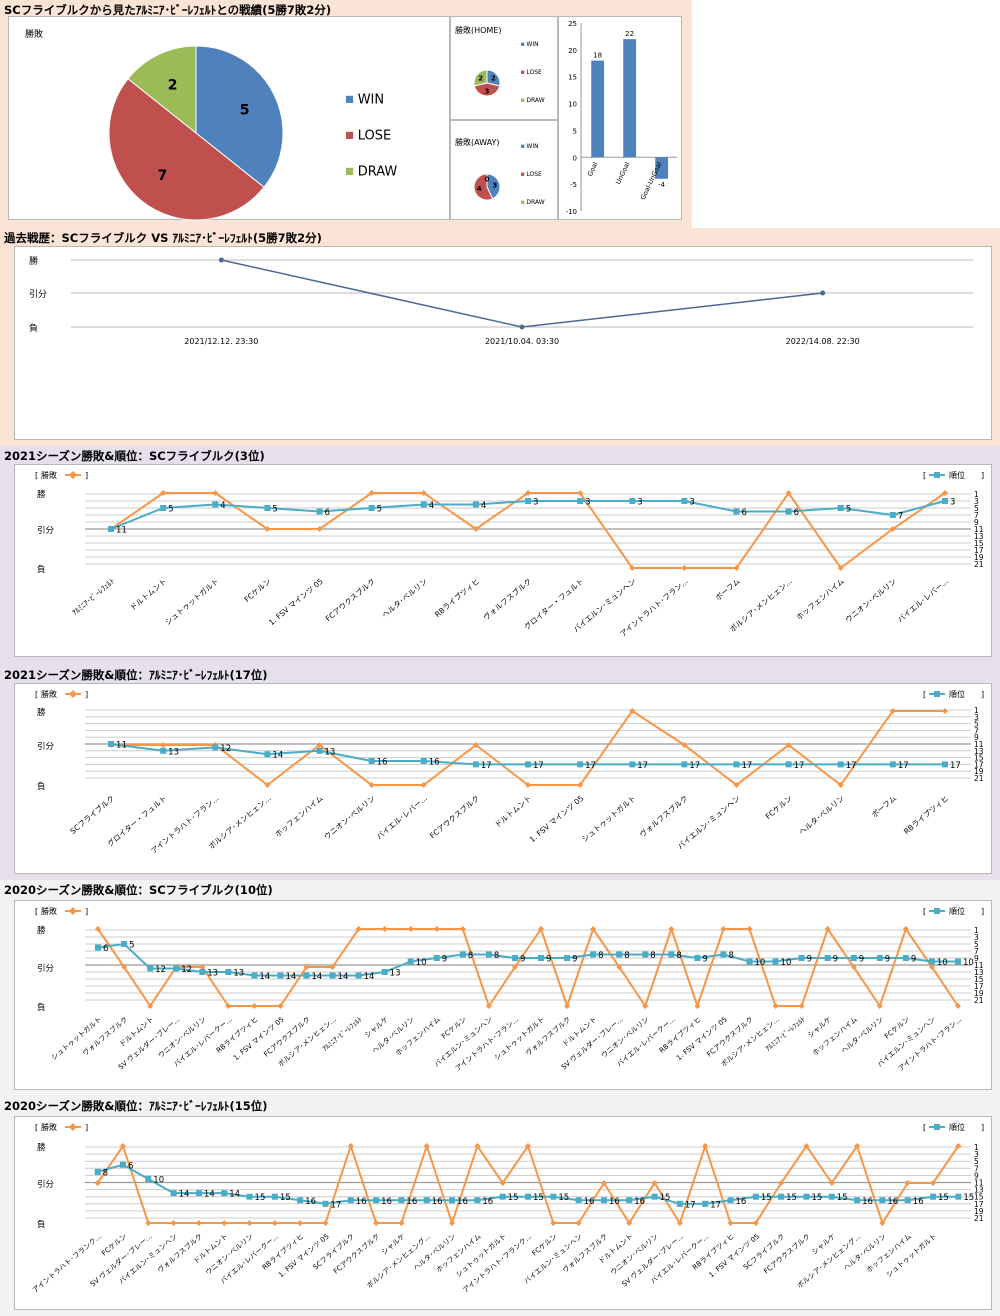 The height and width of the screenshot is (1316, 1000). Describe the element at coordinates (523, 100) in the screenshot. I see `legend-swatch` at that location.